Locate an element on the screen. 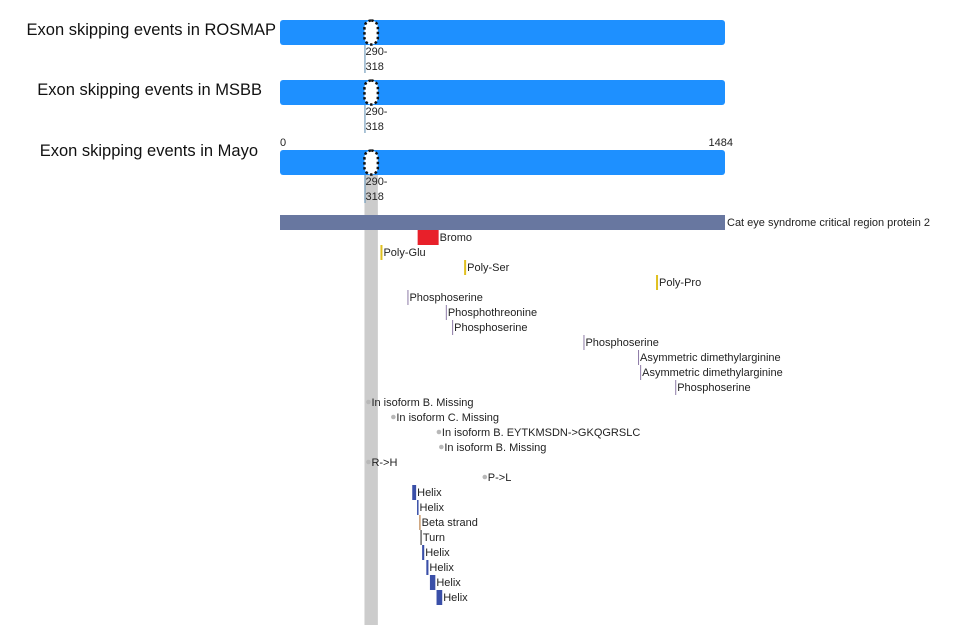  feature-label: In isoform B. EYTKMSDN->GKQGRSLC is located at coordinates (541, 433).